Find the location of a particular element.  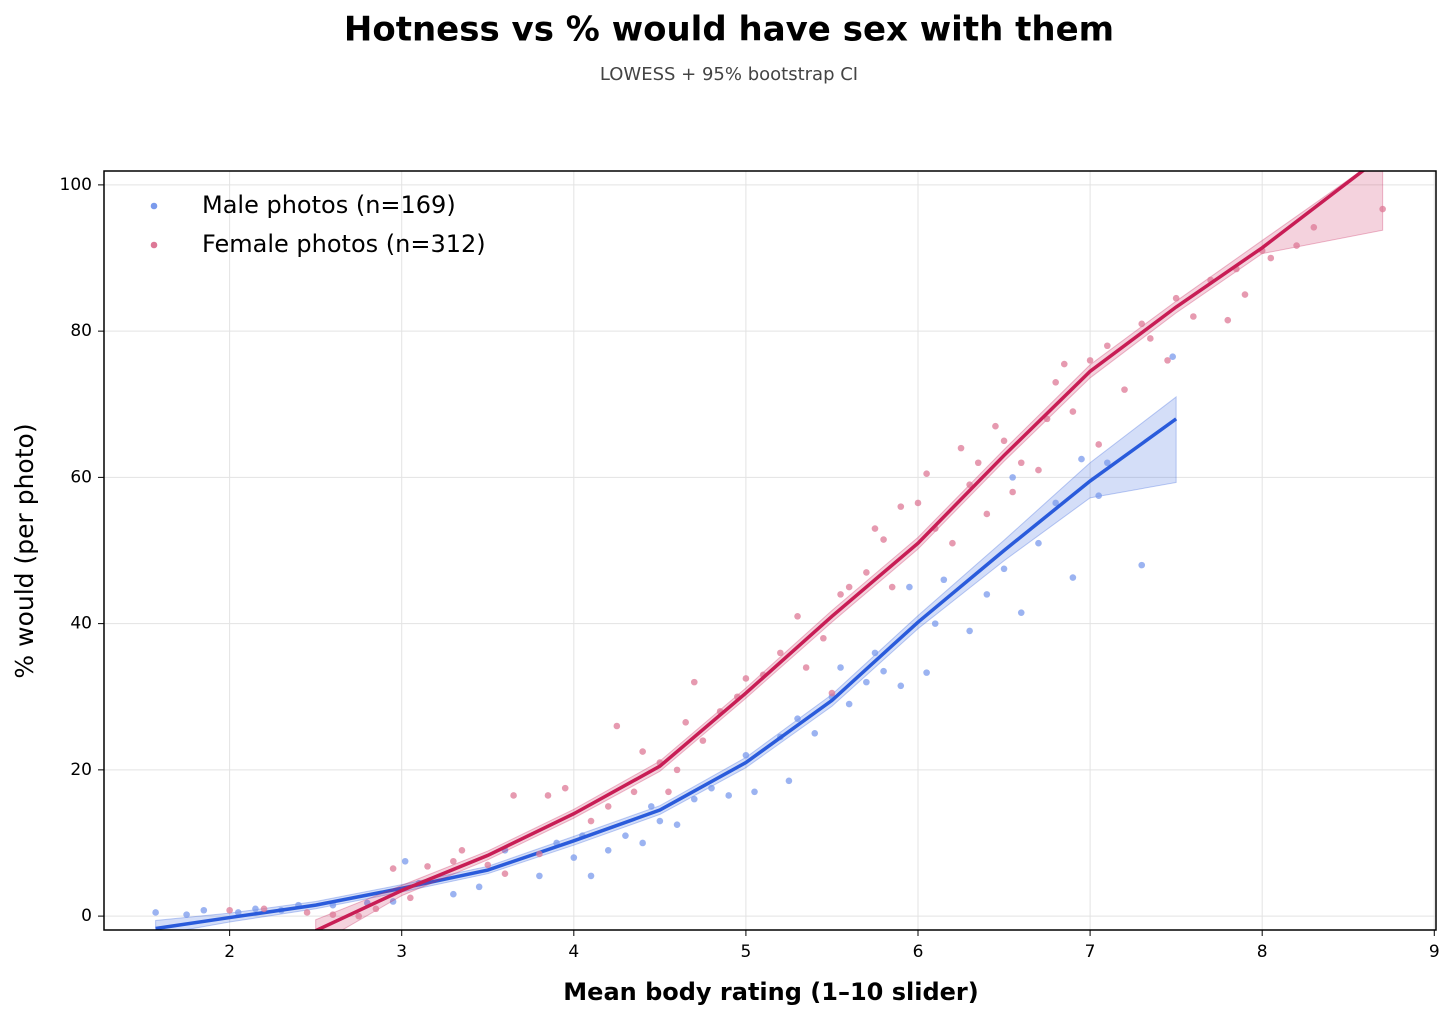

chart-title: Hotness vs % would have sex with them is located at coordinates (729, 30).